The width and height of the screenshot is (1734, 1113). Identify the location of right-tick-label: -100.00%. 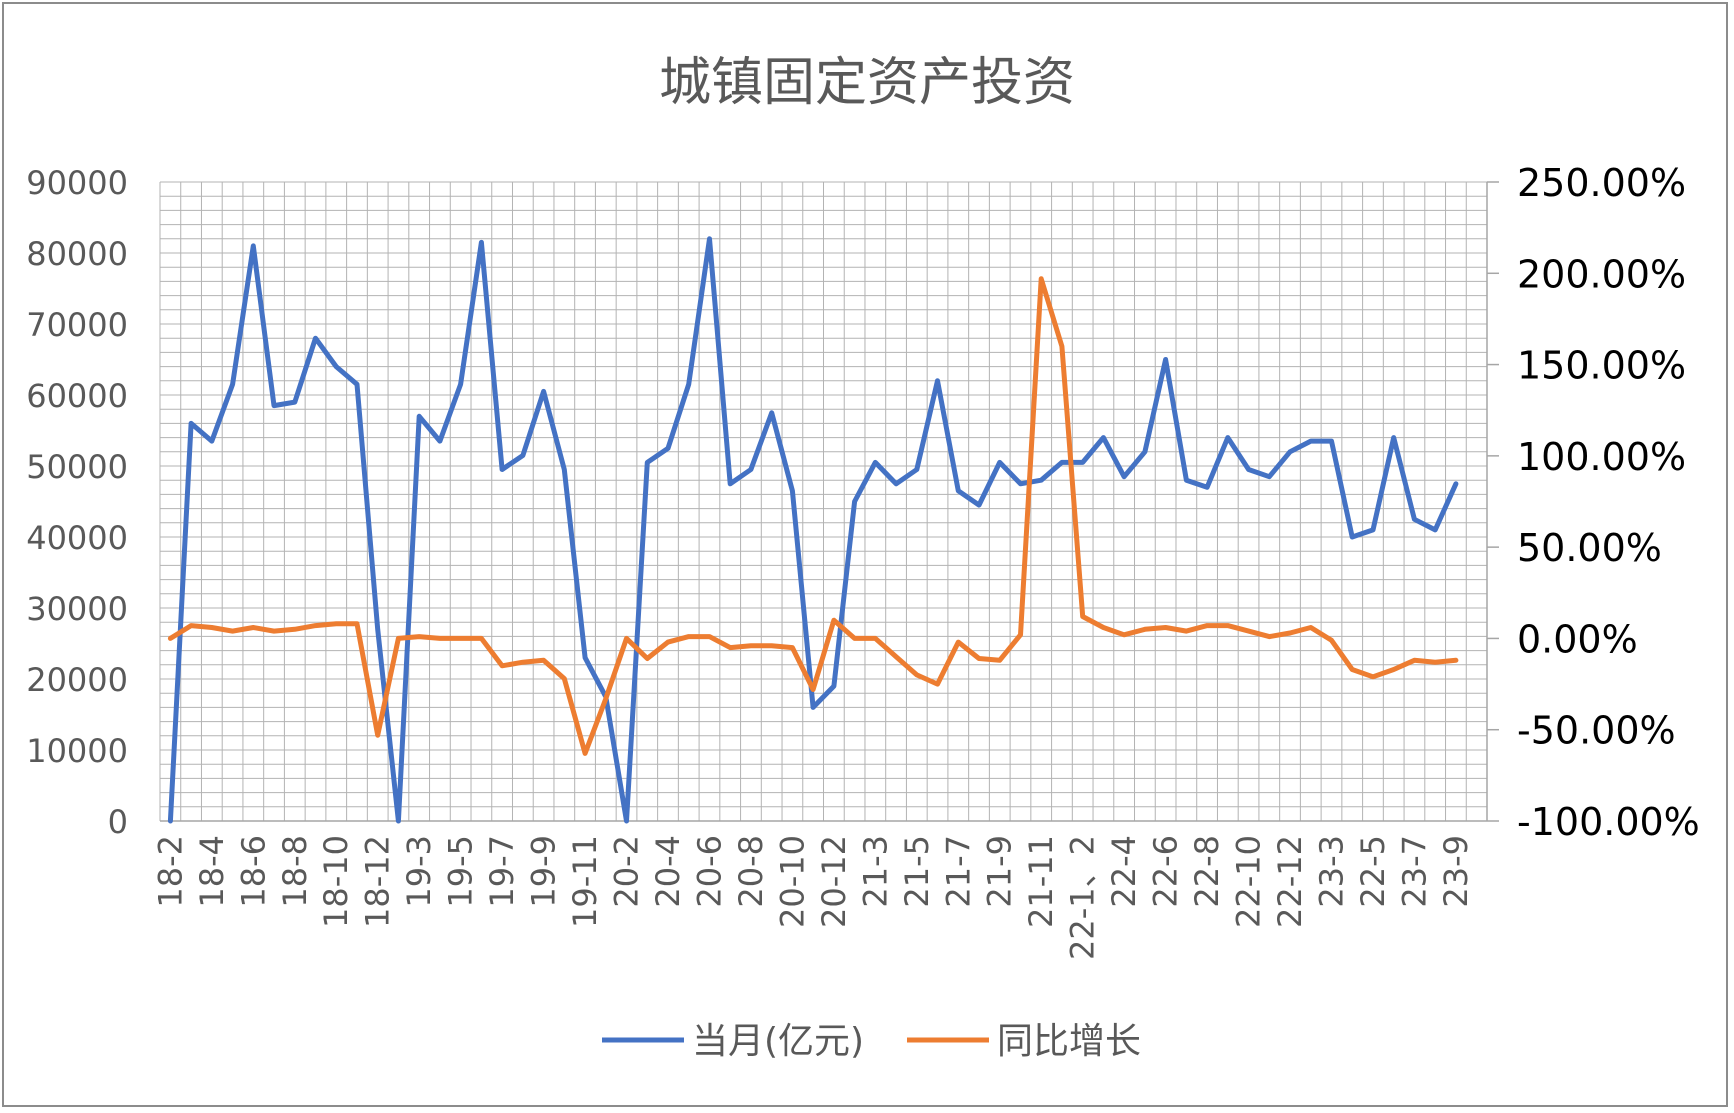
(1608, 822).